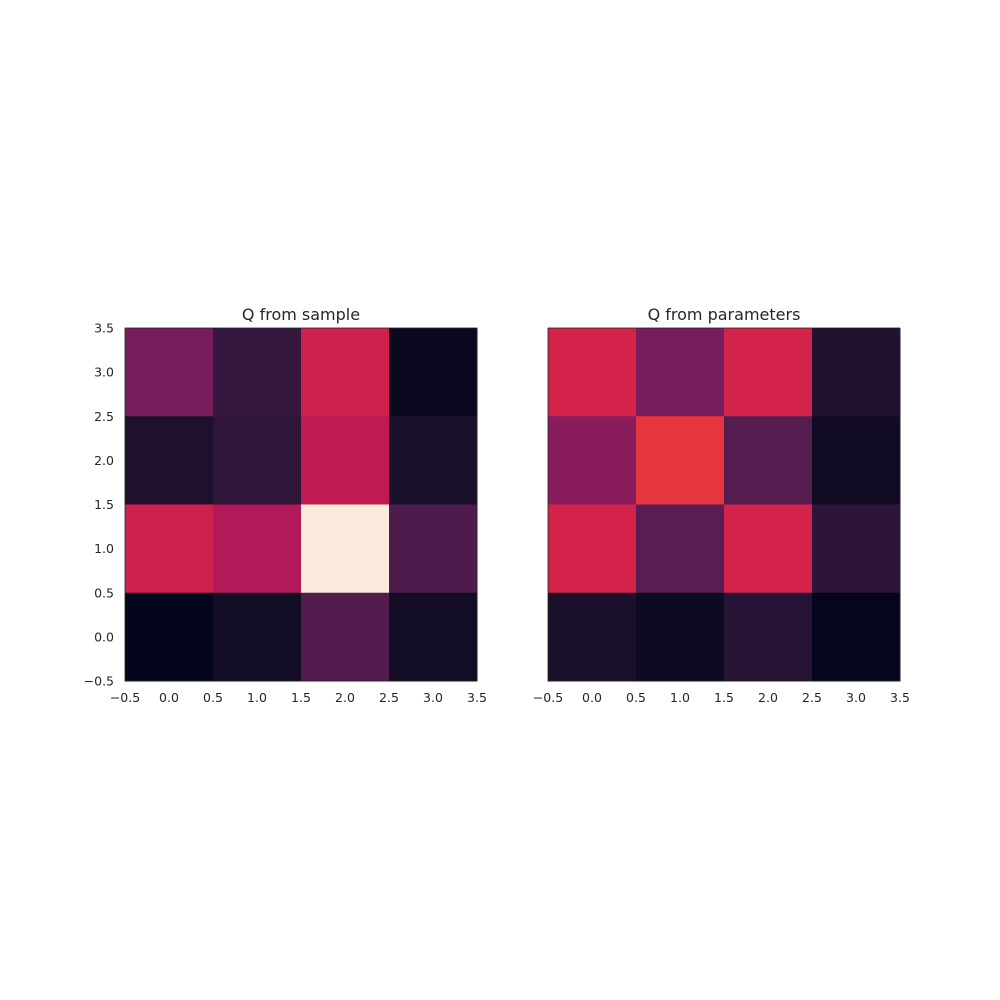 This screenshot has height=1000, width=1000. I want to click on y-tick-label: 3.5, so click(104, 328).